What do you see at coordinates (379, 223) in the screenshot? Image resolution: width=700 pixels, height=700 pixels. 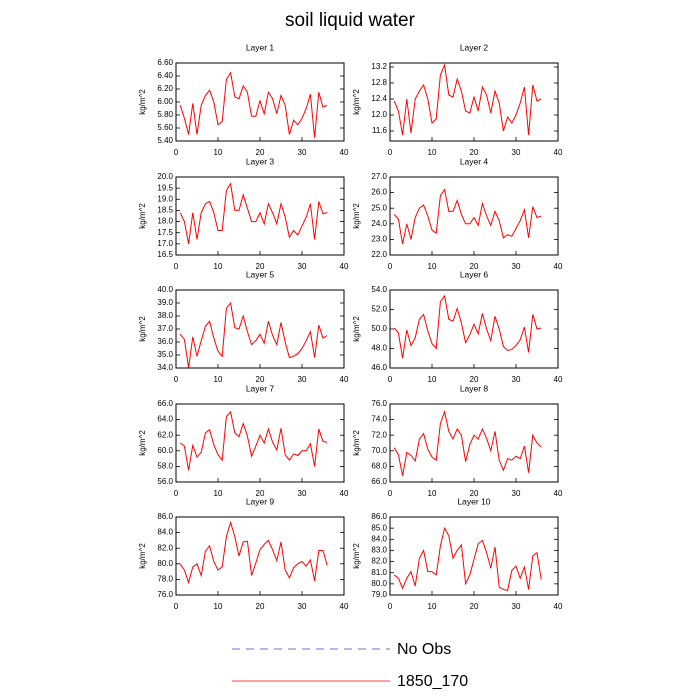 I see `y-tick-label: 24.0` at bounding box center [379, 223].